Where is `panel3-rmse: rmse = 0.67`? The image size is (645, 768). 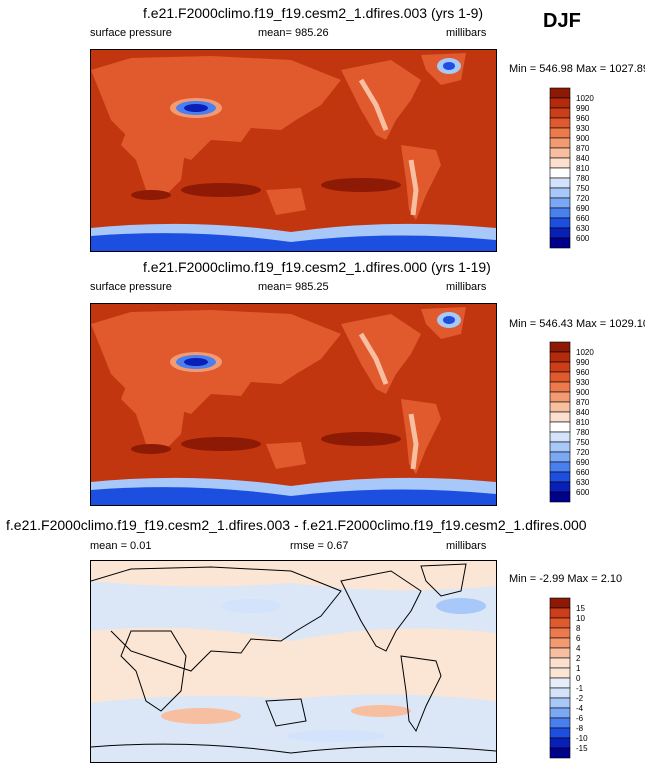
panel3-rmse: rmse = 0.67 is located at coordinates (319, 546).